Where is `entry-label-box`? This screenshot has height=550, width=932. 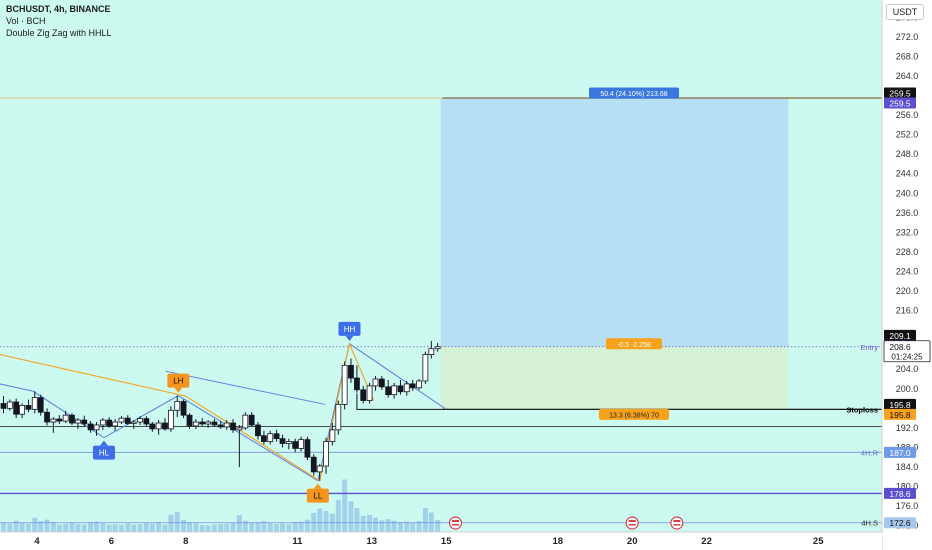
entry-label-box is located at coordinates (634, 344).